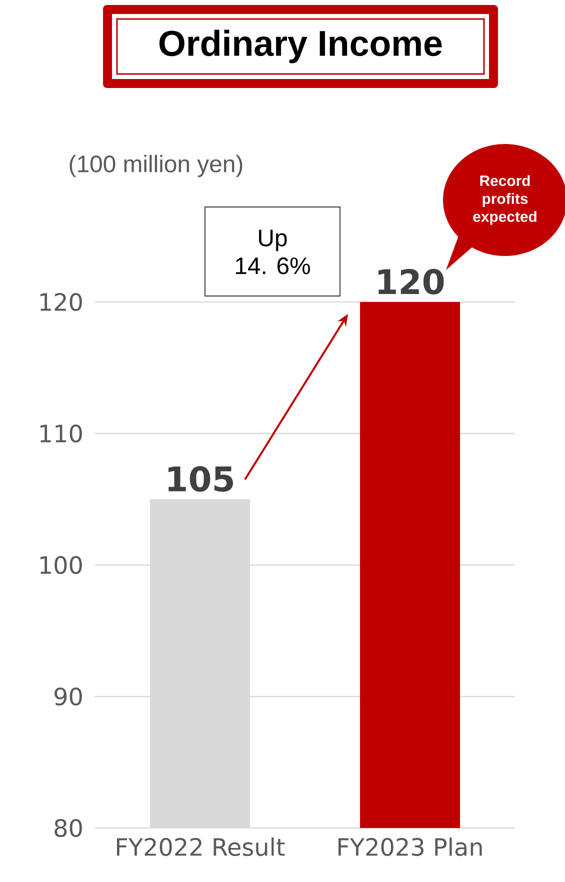  Describe the element at coordinates (273, 252) in the screenshot. I see `text: Up 14. 6%` at that location.